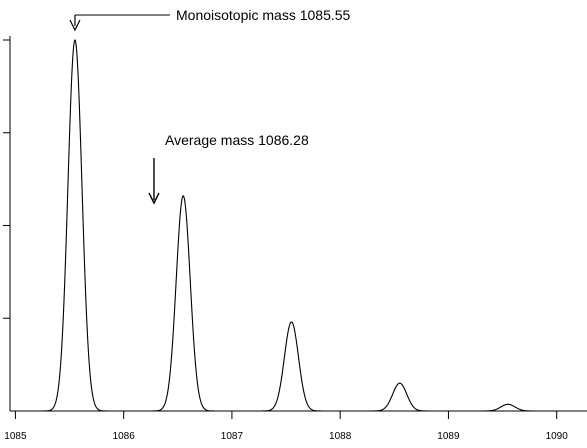  What do you see at coordinates (263, 15) in the screenshot?
I see `monoisotopic-mass-label: Monoisotopic mass 1085.55` at bounding box center [263, 15].